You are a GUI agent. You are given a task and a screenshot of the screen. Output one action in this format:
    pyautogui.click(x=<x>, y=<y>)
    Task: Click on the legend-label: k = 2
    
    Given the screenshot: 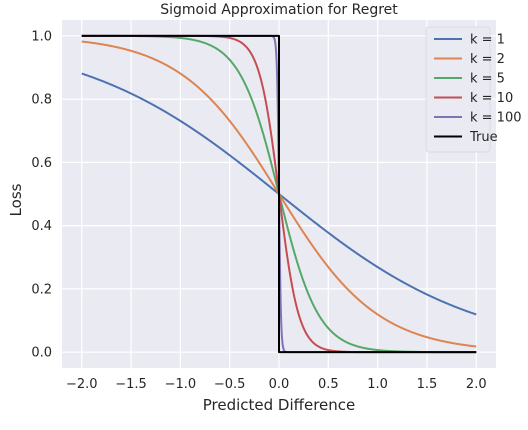 What is the action you would take?
    pyautogui.click(x=487, y=59)
    